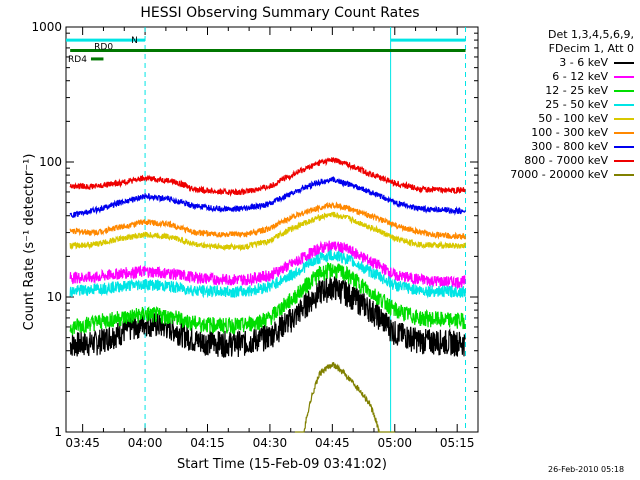  I want to click on x-tick-label: 04:00, so click(145, 443).